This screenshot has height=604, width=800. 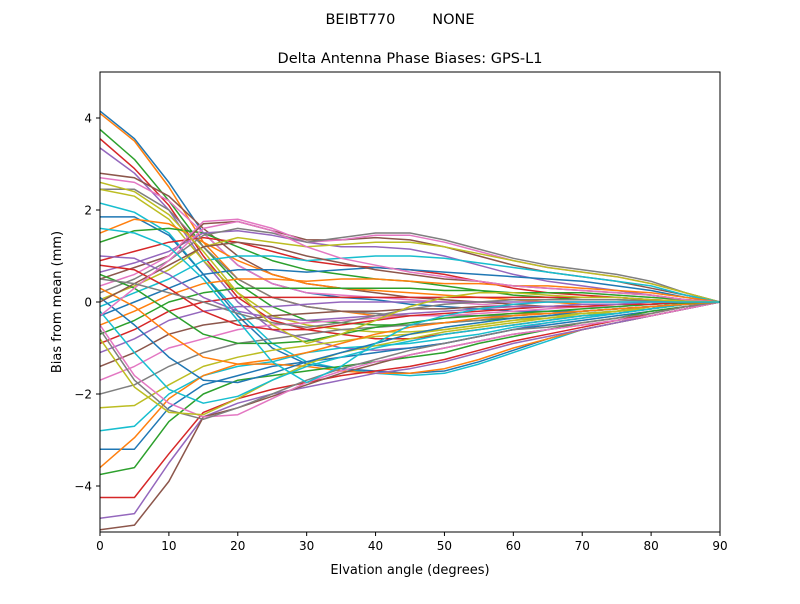 I want to click on x-tick-label: 90, so click(x=719, y=546).